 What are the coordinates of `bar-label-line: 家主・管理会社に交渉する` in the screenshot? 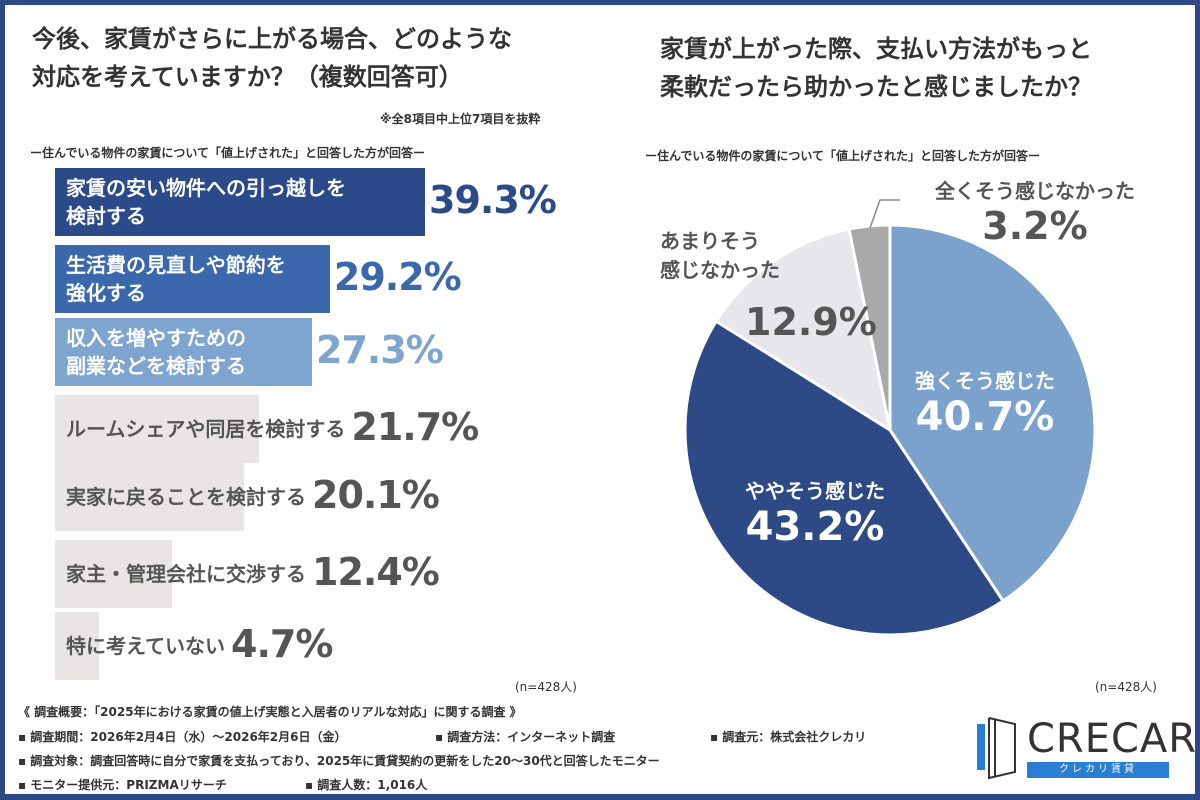 It's located at (186, 574).